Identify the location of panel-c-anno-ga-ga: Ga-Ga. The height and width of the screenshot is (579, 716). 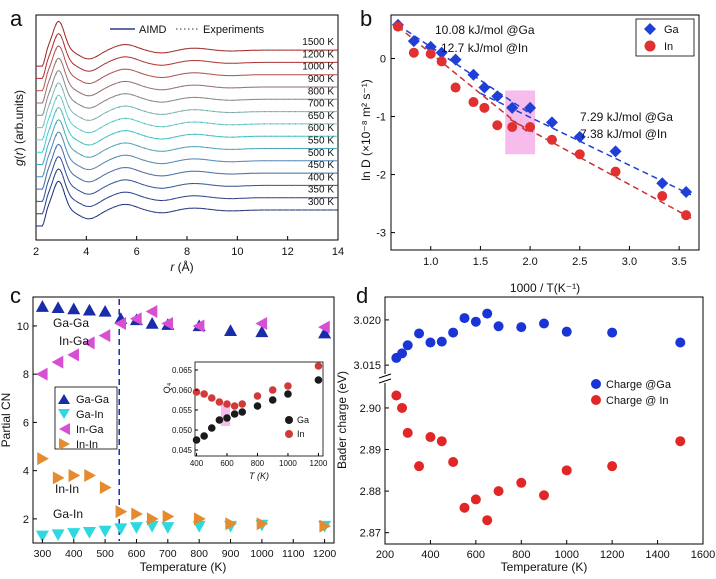
(71, 323).